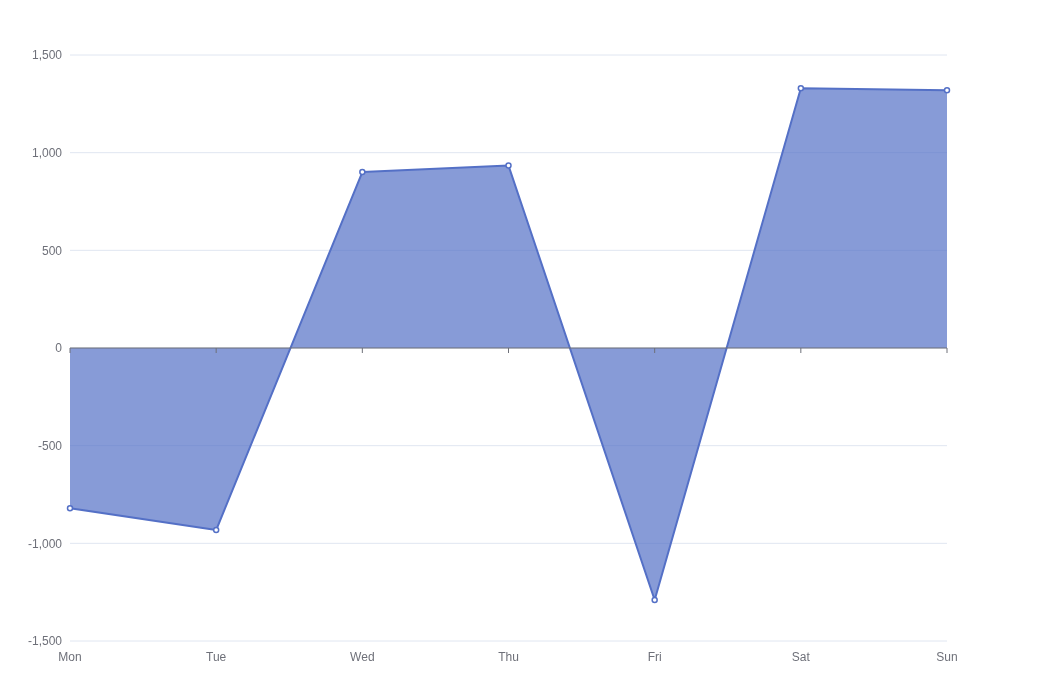 The width and height of the screenshot is (1041, 687). I want to click on x-tick-label: Sun, so click(947, 657).